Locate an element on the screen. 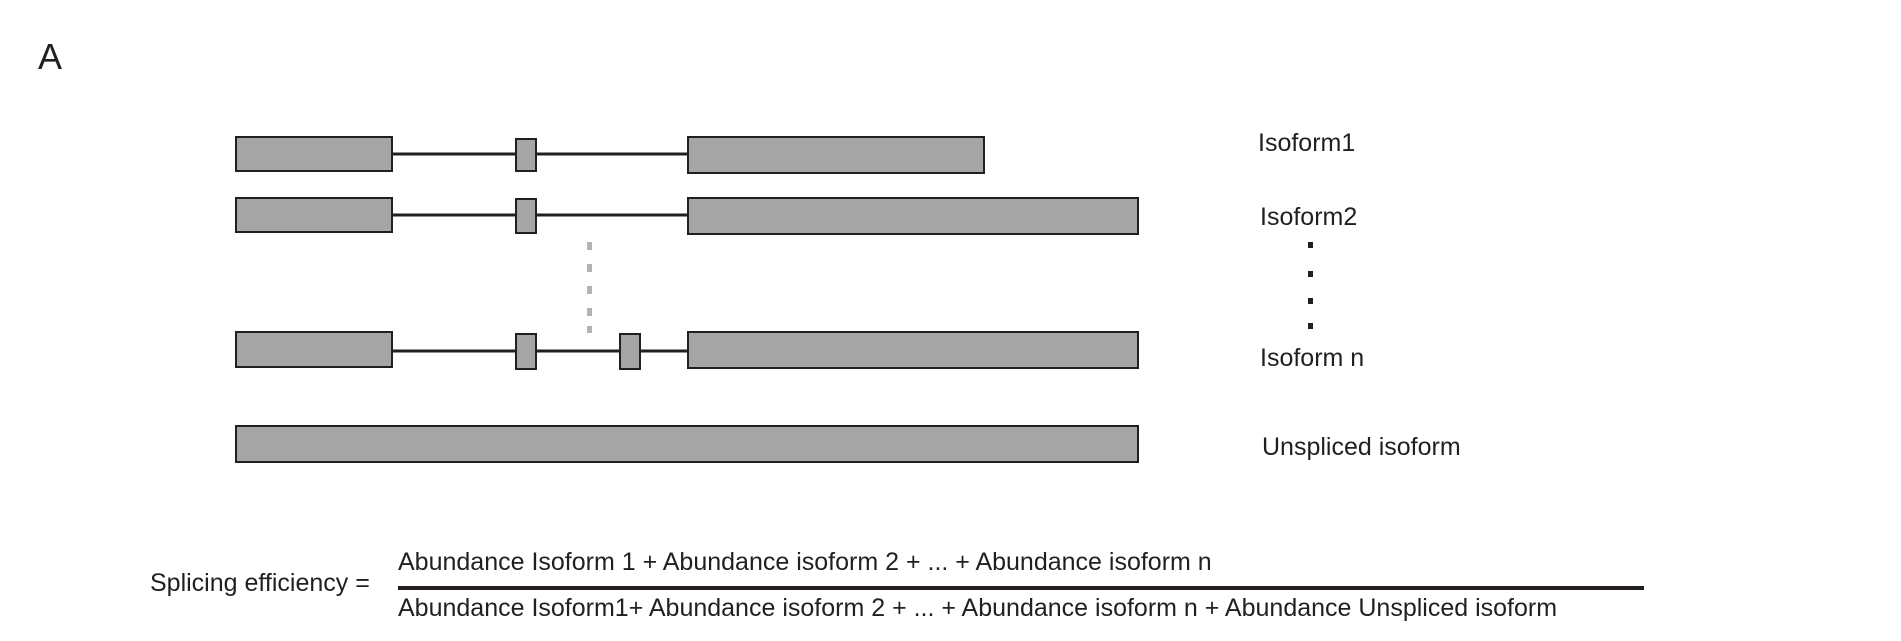 The image size is (1901, 641). isoform-n-structure is located at coordinates (687, 350).